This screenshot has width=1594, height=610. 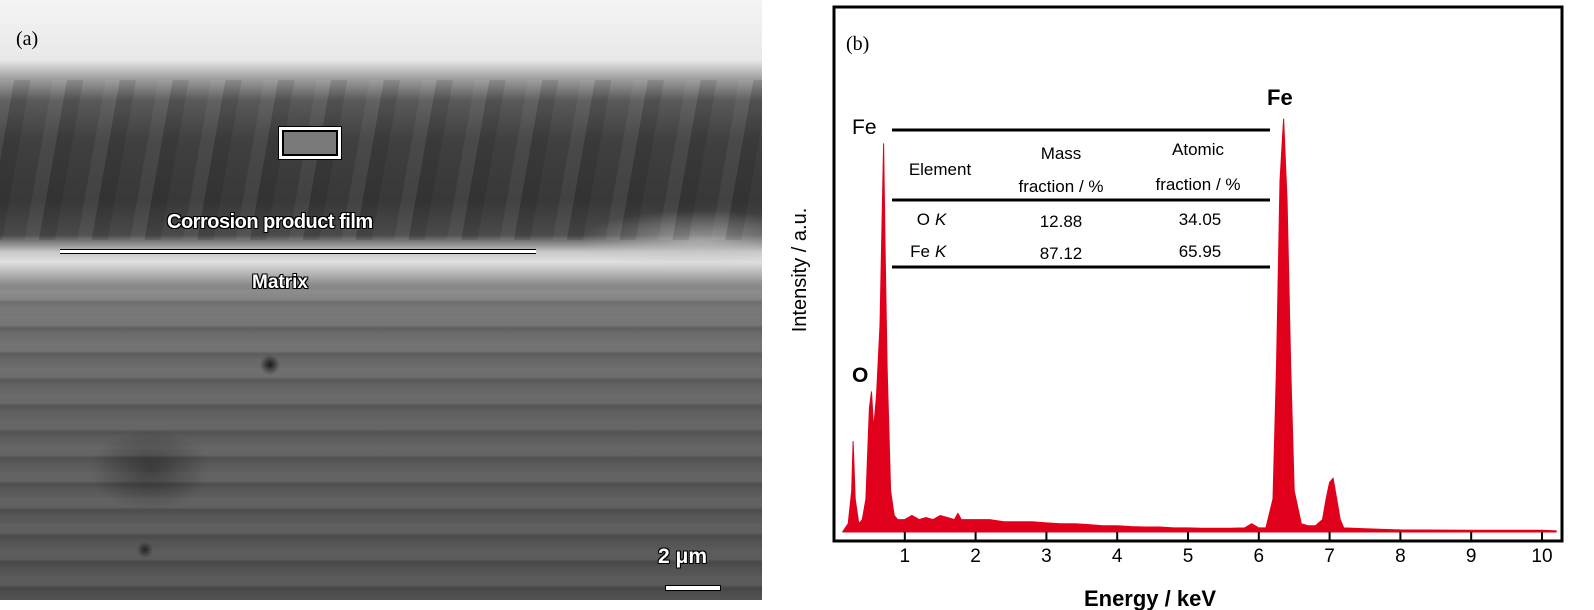 What do you see at coordinates (1471, 556) in the screenshot?
I see `x-tick-label: 9` at bounding box center [1471, 556].